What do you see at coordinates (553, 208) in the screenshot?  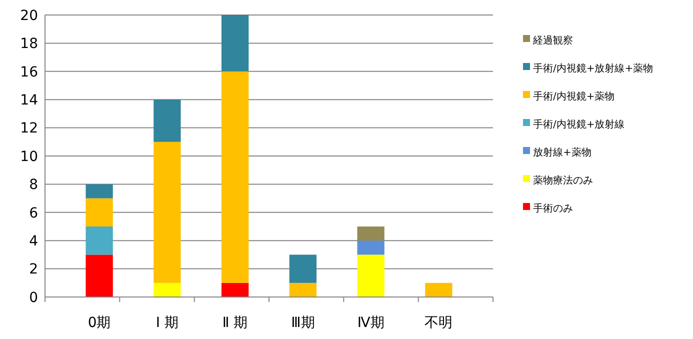 I see `legend-label: 手術のみ` at bounding box center [553, 208].